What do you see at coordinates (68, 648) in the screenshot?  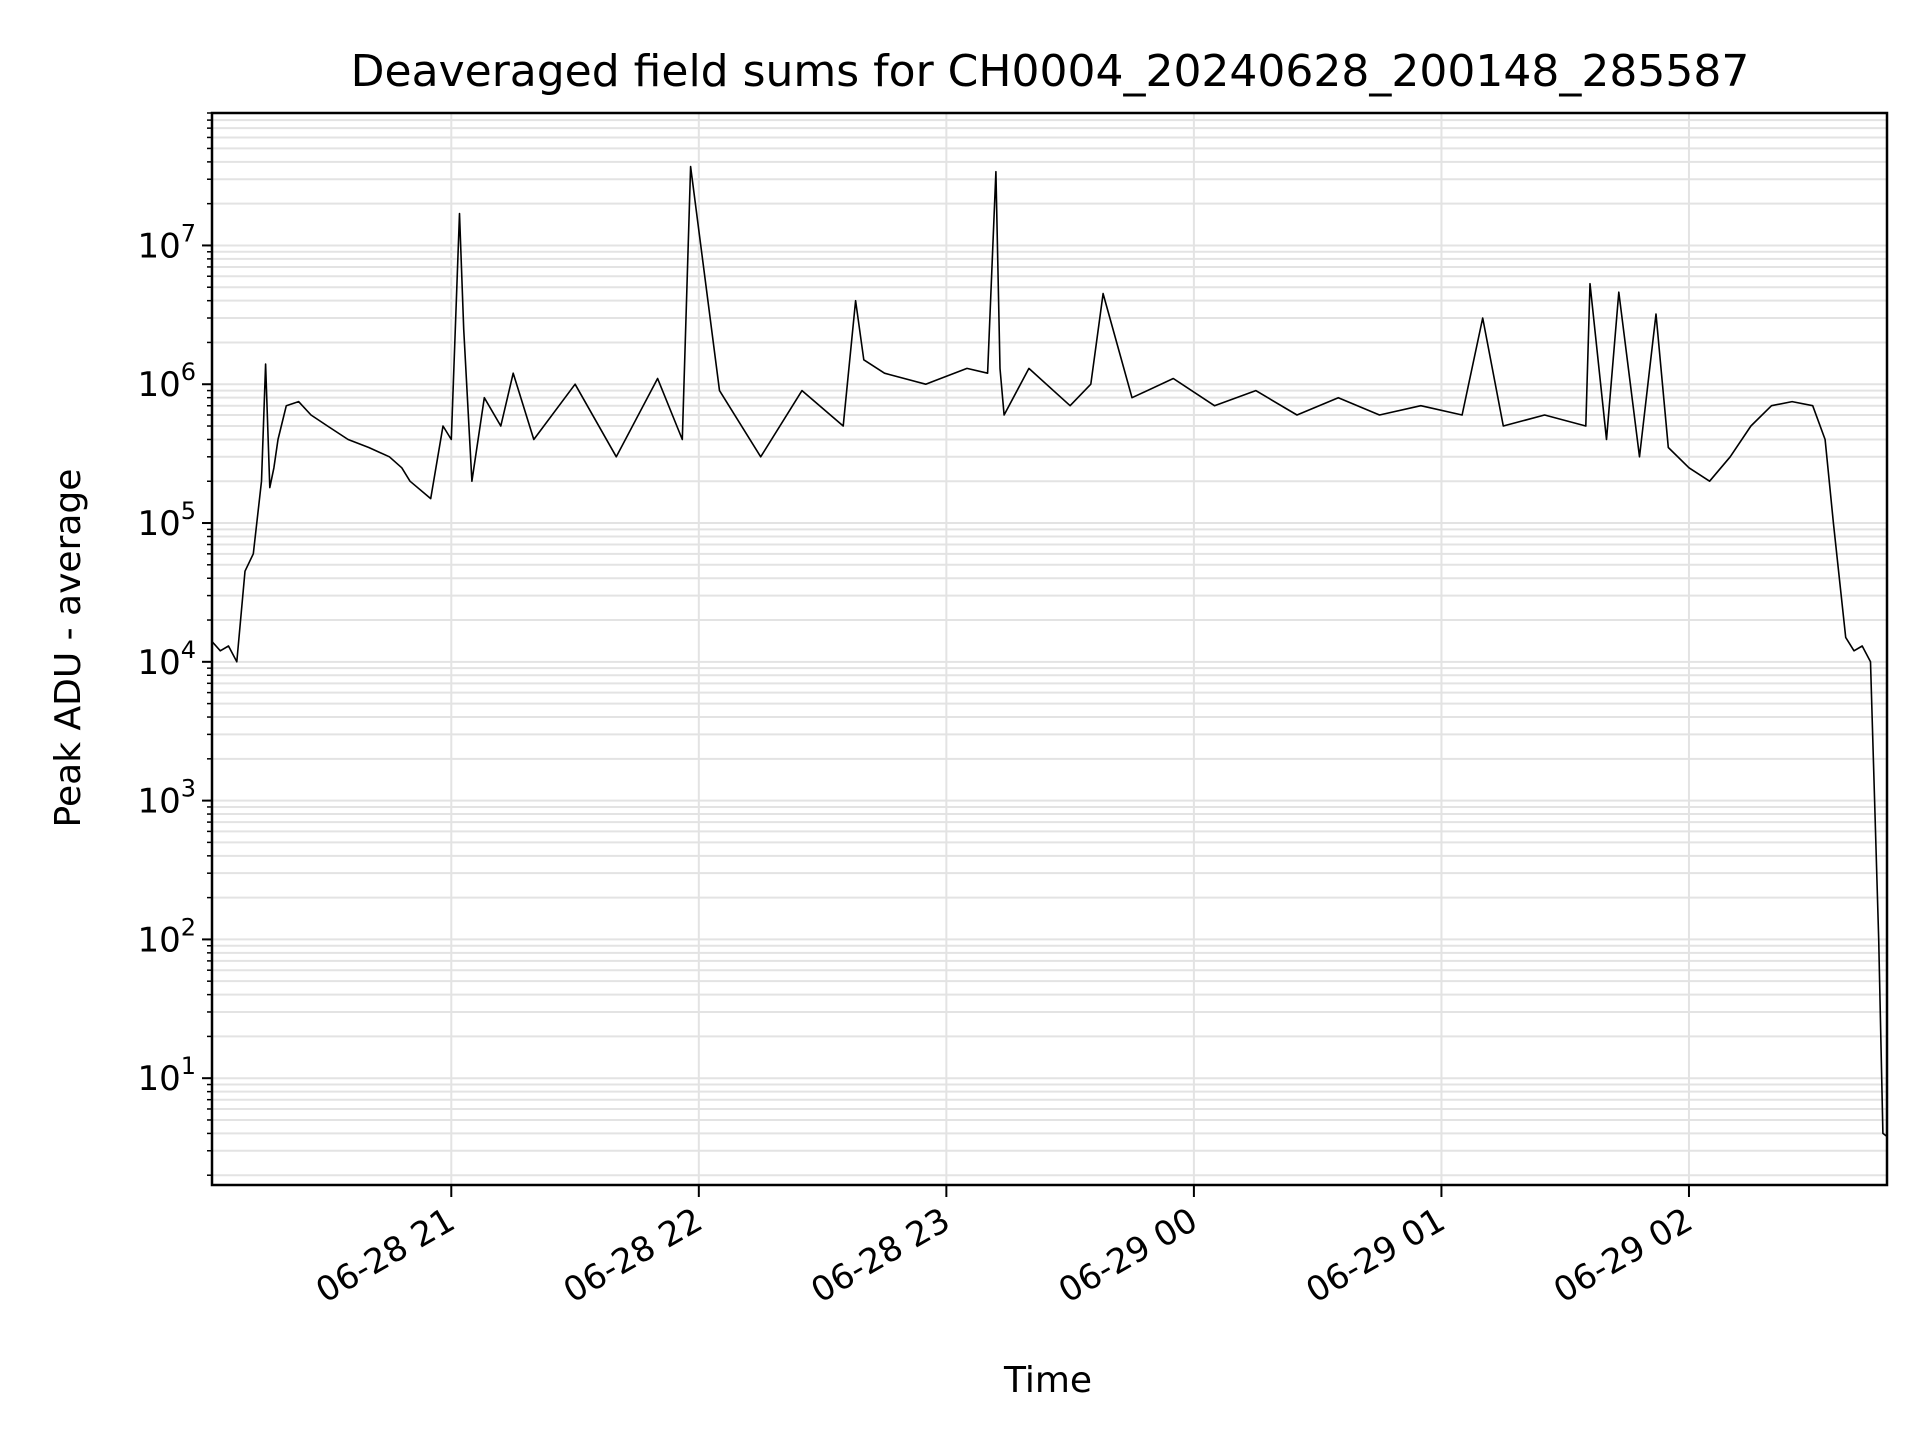 I see `y-axis-label: Peak ADU - average` at bounding box center [68, 648].